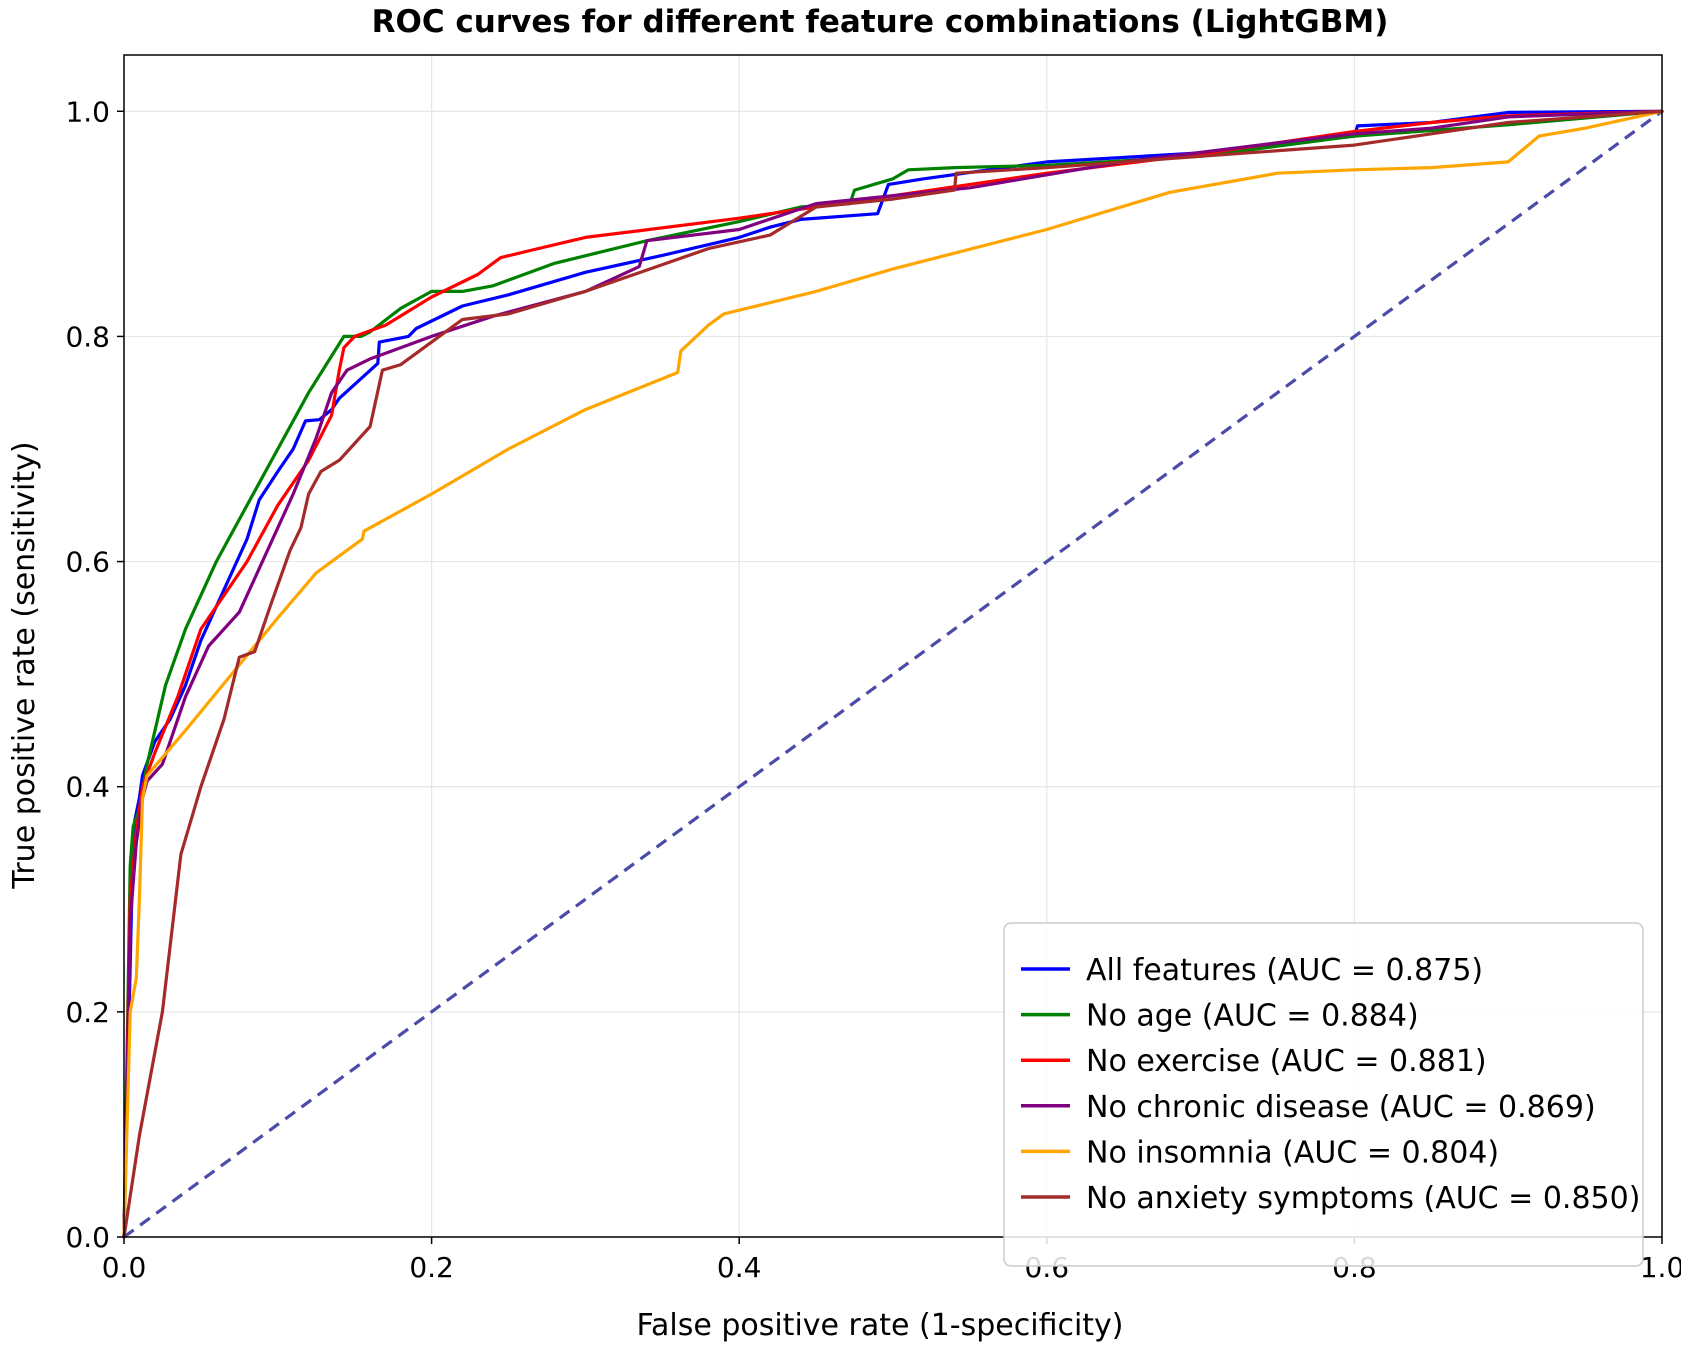  Describe the element at coordinates (1284, 970) in the screenshot. I see `legend-label: All features (AUC = 0.875)` at that location.